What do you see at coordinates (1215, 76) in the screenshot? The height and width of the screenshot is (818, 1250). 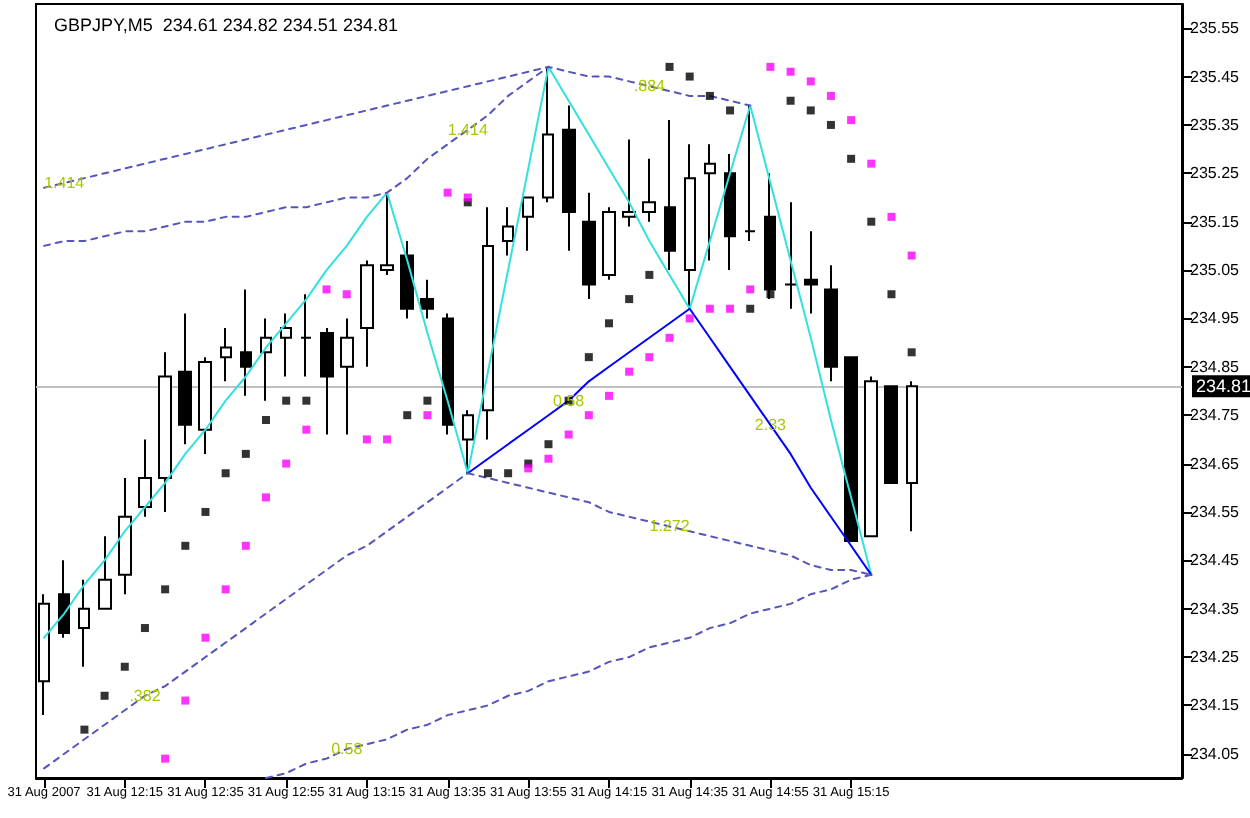 I see `y-tick-label: 235.45` at bounding box center [1215, 76].